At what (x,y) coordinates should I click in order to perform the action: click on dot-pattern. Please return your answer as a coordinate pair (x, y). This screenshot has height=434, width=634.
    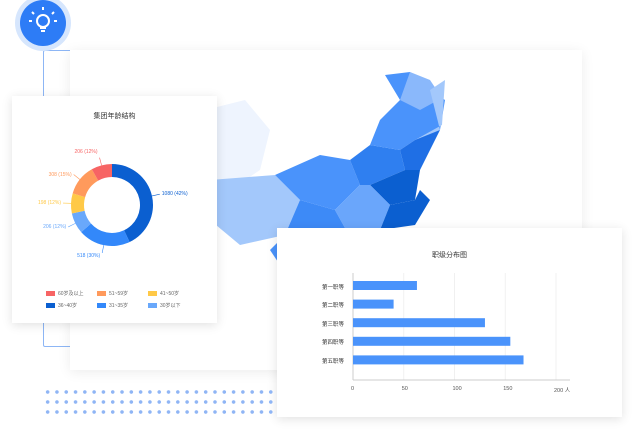
    Looking at the image, I should click on (158, 403).